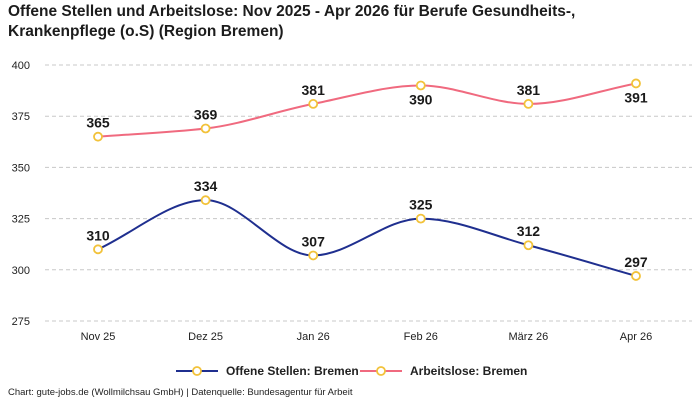  Describe the element at coordinates (197, 371) in the screenshot. I see `legend-marker-offene-stellen` at that location.